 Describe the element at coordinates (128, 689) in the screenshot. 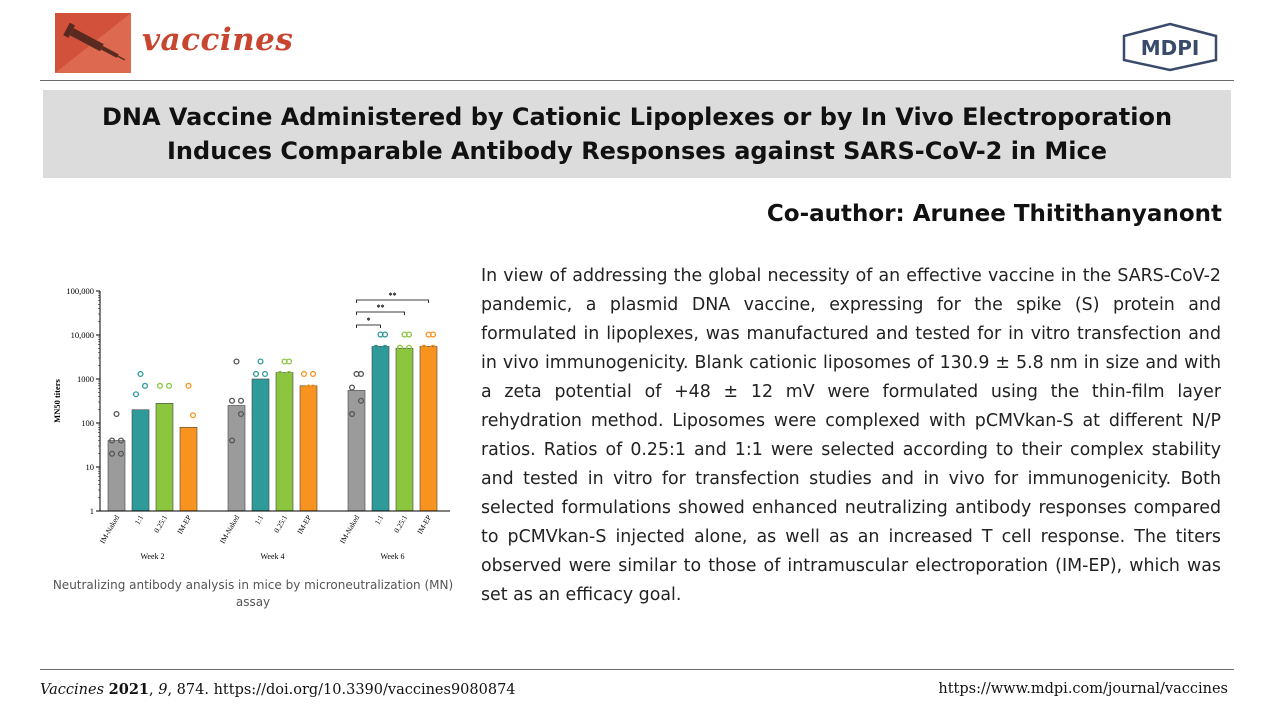

I see `citation-year: 2021` at that location.